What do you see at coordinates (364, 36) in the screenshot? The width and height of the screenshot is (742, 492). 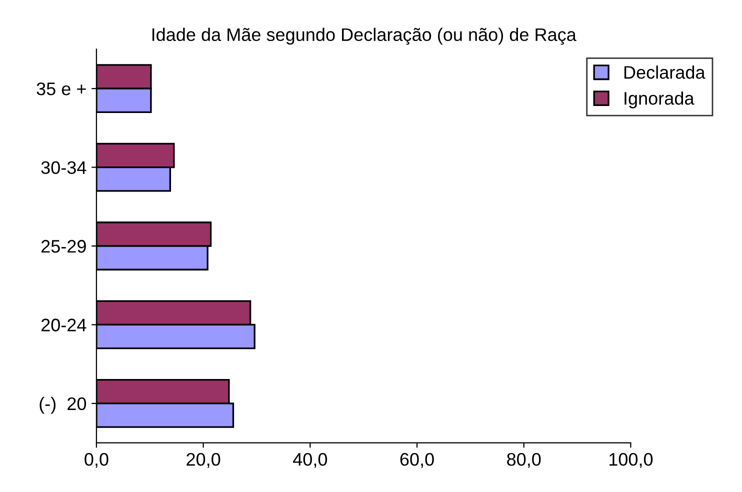 I see `chart-title: Idade da Mãe segundo Declaração (ou não) de Raça` at bounding box center [364, 36].